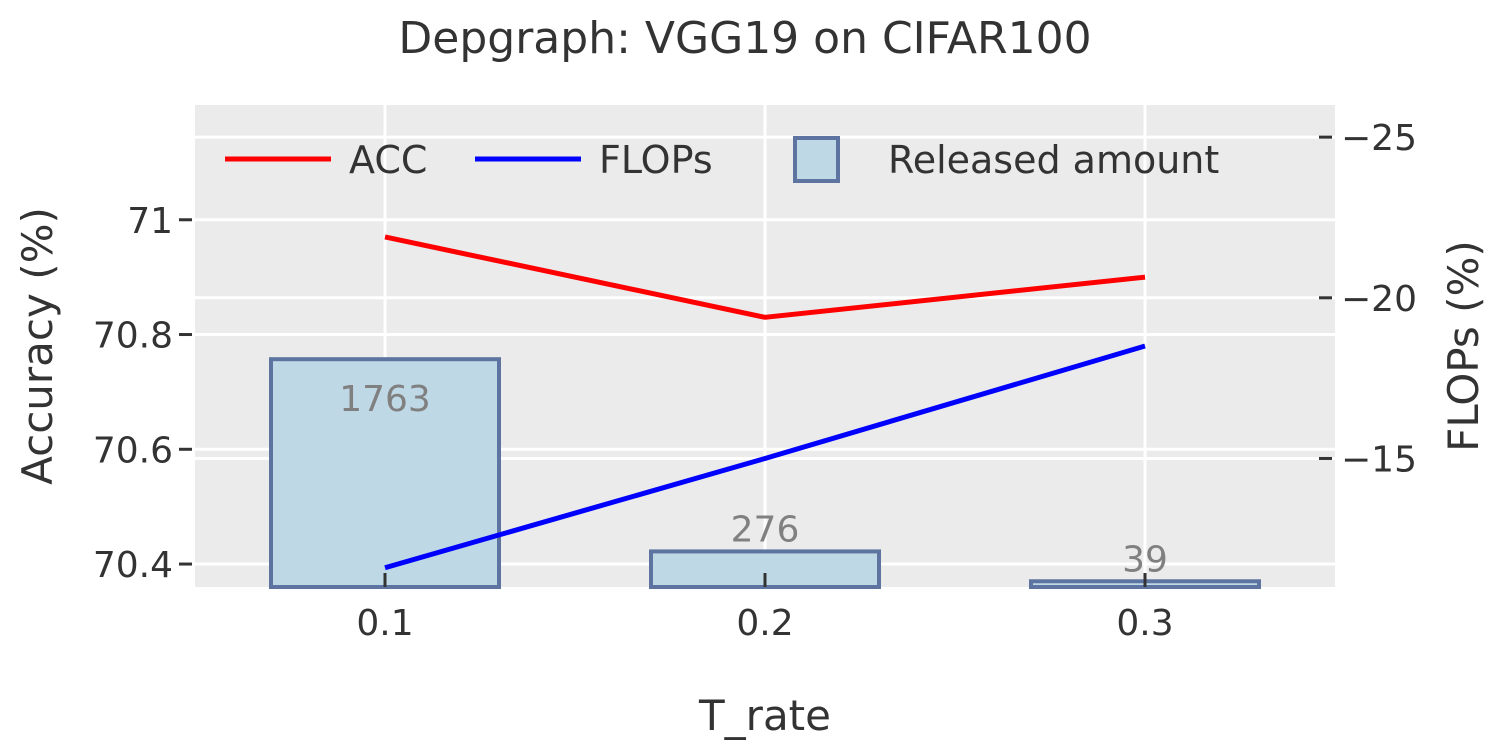  I want to click on bar-label-0.2: 276, so click(765, 529).